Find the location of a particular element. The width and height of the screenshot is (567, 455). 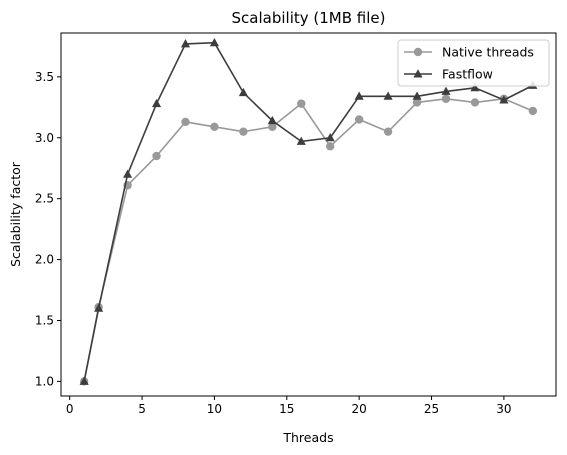

x-tick-label: 5 is located at coordinates (142, 409).